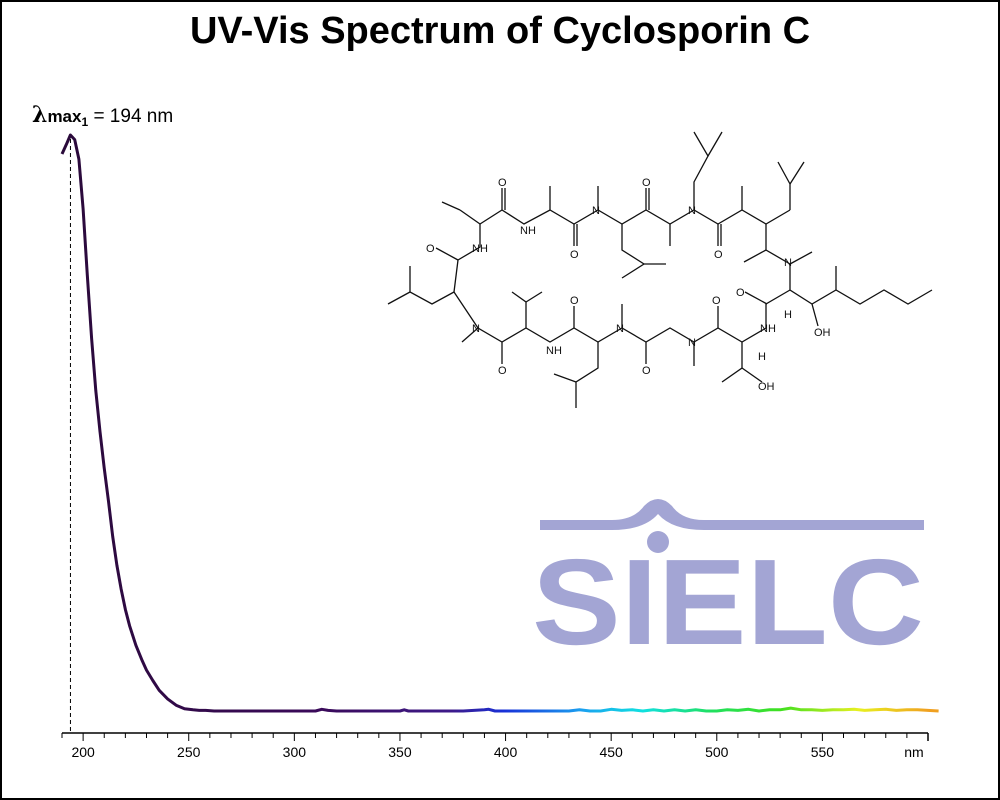 The image size is (1000, 800). Describe the element at coordinates (133, 116) in the screenshot. I see `lambda-max-value: = 194 nm` at that location.